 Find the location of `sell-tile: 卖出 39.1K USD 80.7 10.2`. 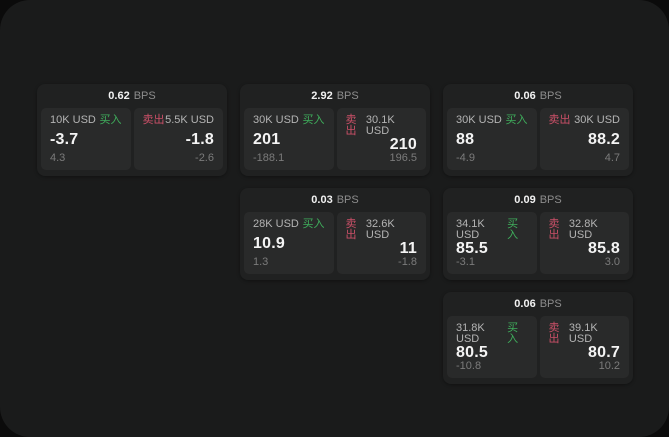

sell-tile: 卖出 39.1K USD 80.7 10.2 is located at coordinates (584, 347).